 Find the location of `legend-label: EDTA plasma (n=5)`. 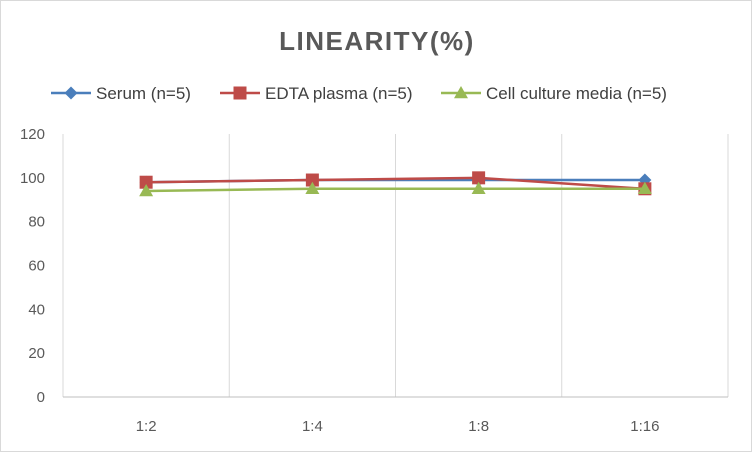

legend-label: EDTA plasma (n=5) is located at coordinates (339, 93).